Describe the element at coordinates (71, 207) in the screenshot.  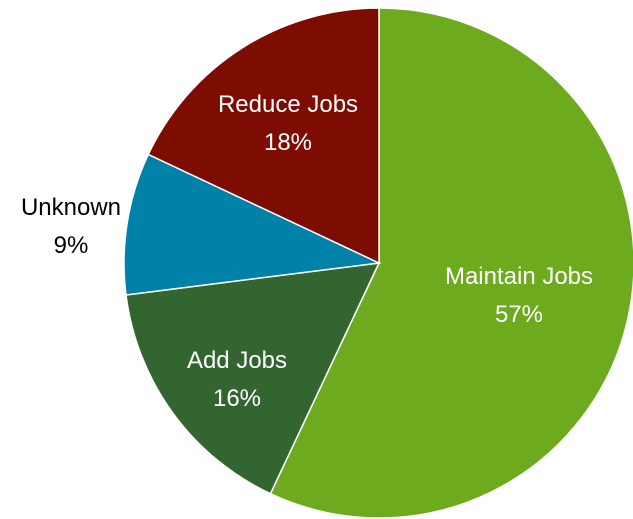
I see `slice-label-unknown: Unknown` at that location.